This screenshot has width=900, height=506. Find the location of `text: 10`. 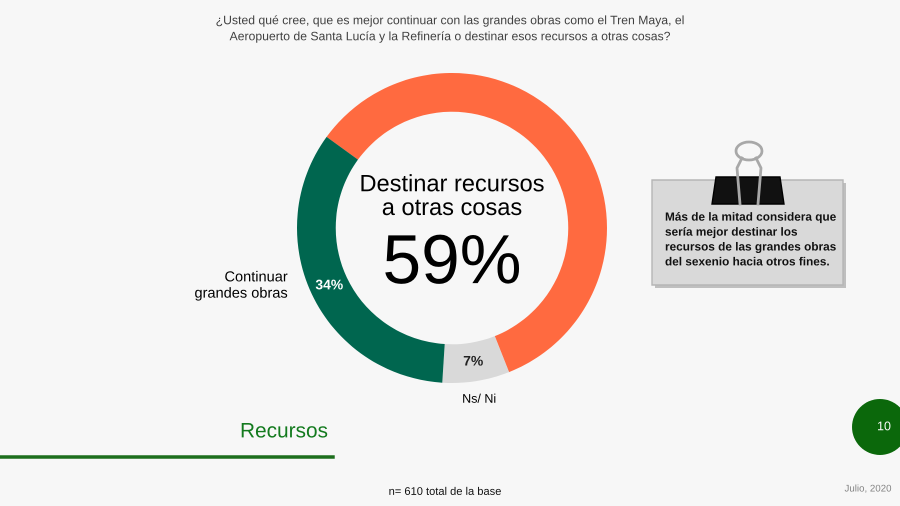

text: 10 is located at coordinates (884, 426).